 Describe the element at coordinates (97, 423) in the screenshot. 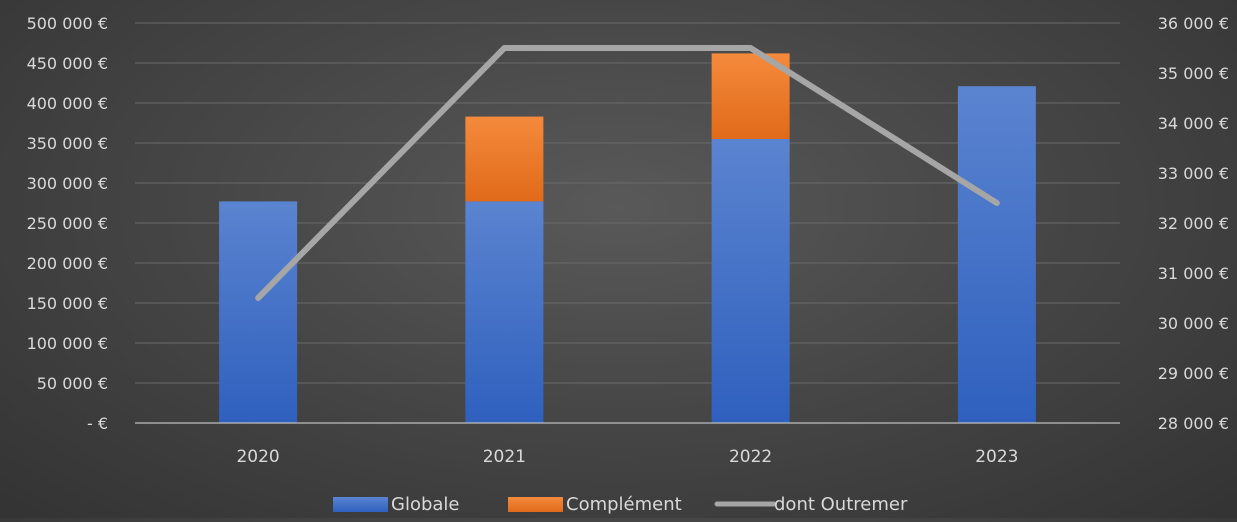

I see `y-left-tick-label: - €` at that location.